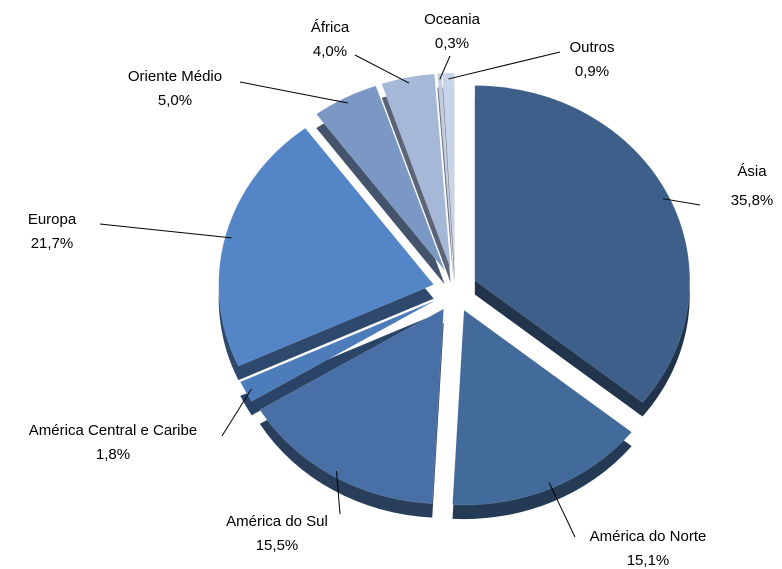  Describe the element at coordinates (52, 219) in the screenshot. I see `slice-label: Europa` at that location.